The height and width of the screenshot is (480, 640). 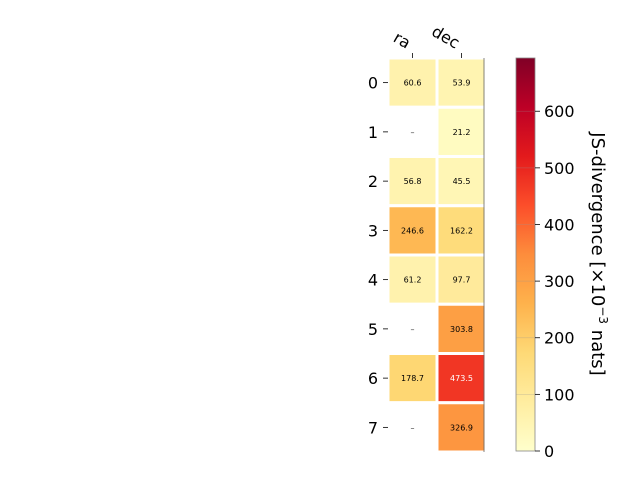 I want to click on row-tick-label: 1, so click(x=373, y=132).